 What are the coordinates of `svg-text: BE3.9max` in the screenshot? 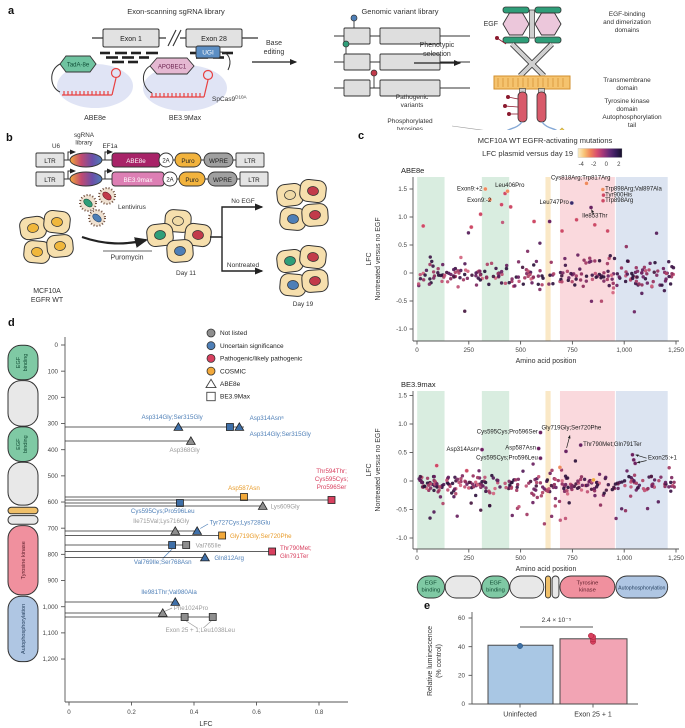 It's located at (138, 180).